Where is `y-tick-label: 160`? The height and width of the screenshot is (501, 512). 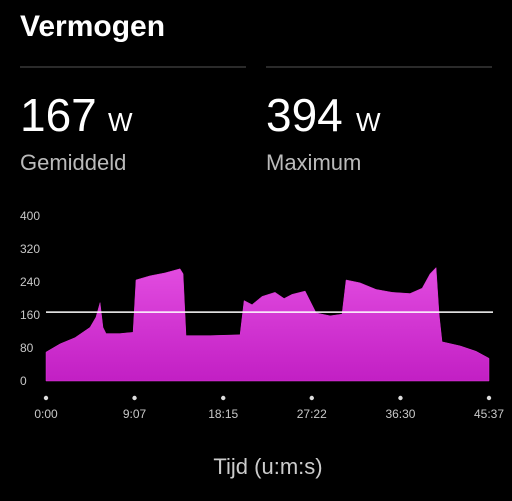
y-tick-label: 160 is located at coordinates (30, 315).